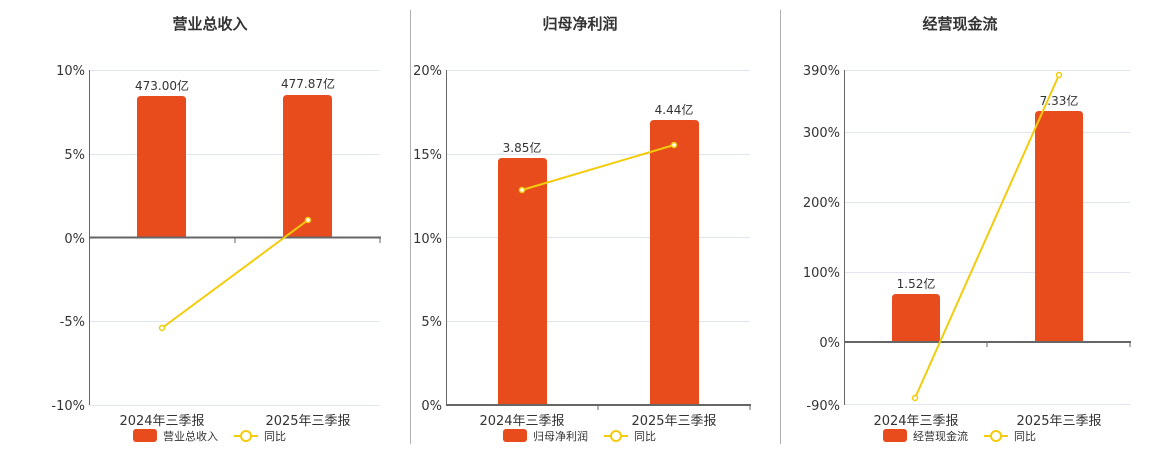  What do you see at coordinates (823, 406) in the screenshot?
I see `svg-text: -90%` at bounding box center [823, 406].